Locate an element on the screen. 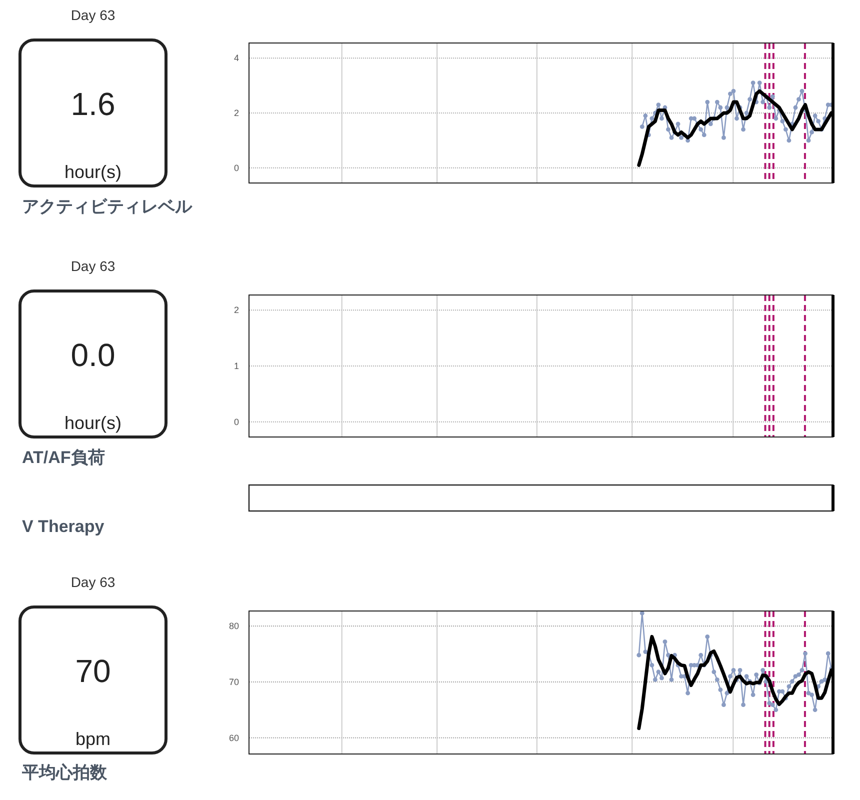  text: 70 is located at coordinates (93, 671).